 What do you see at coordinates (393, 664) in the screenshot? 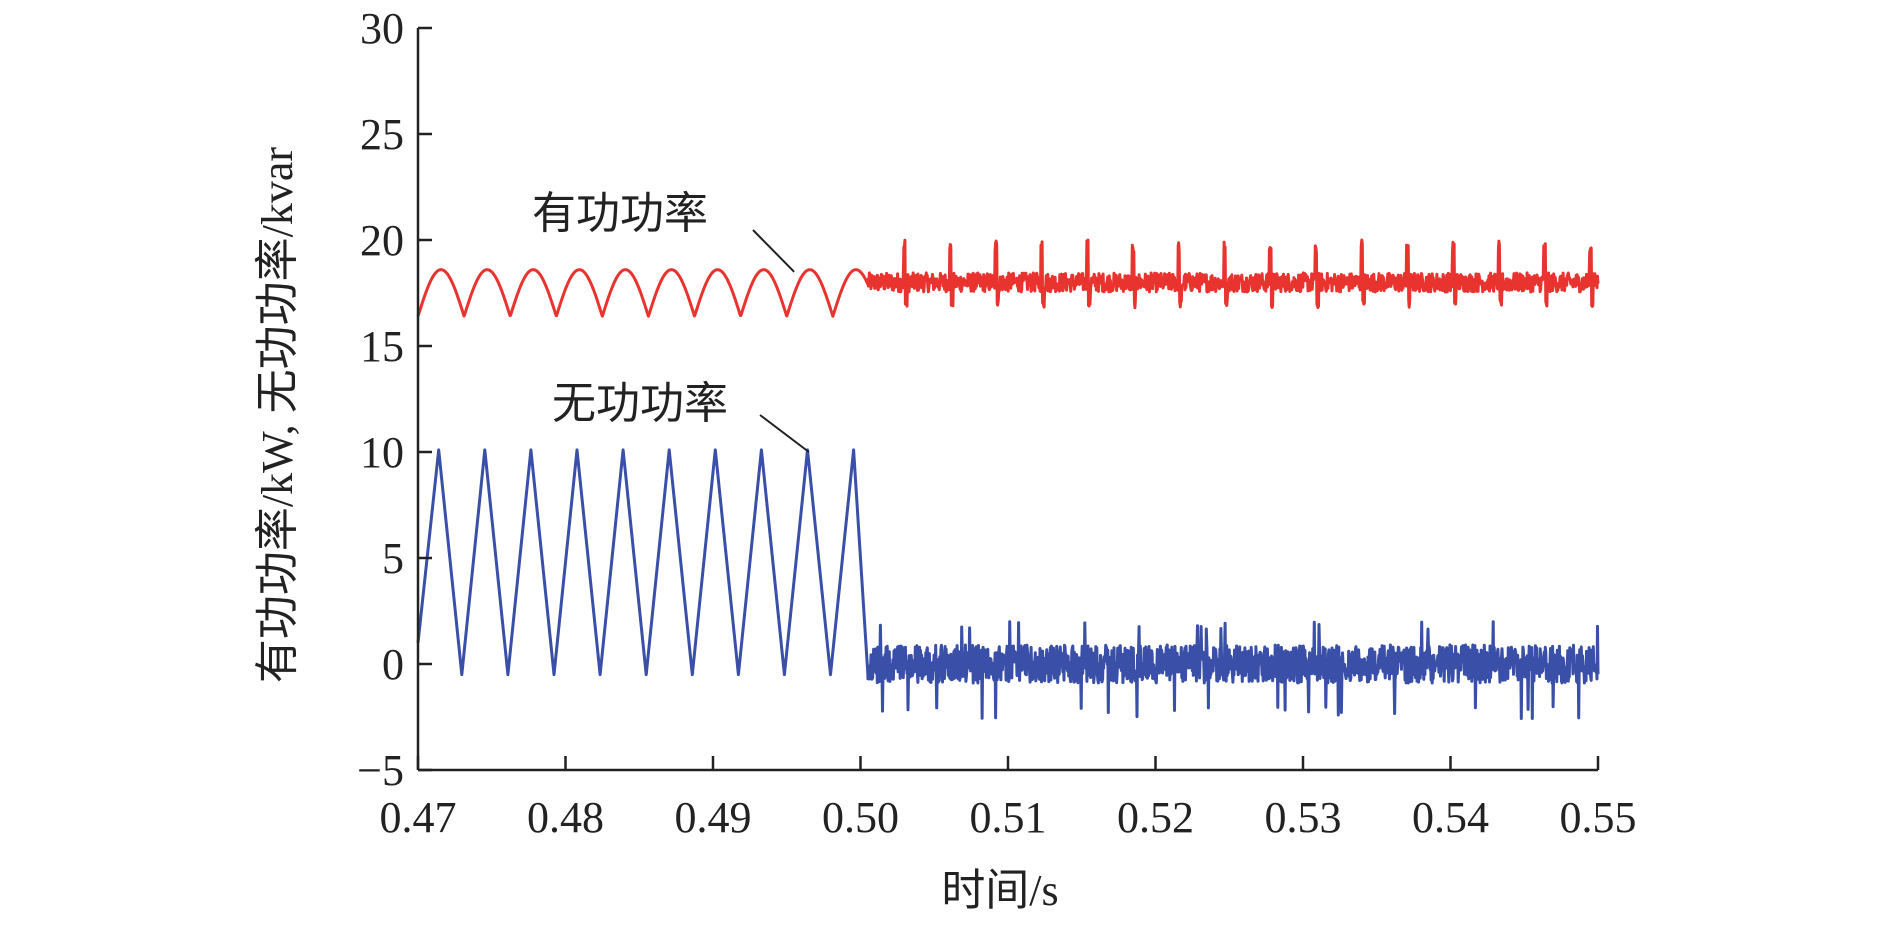
I see `y-tick-label: 0` at bounding box center [393, 664].